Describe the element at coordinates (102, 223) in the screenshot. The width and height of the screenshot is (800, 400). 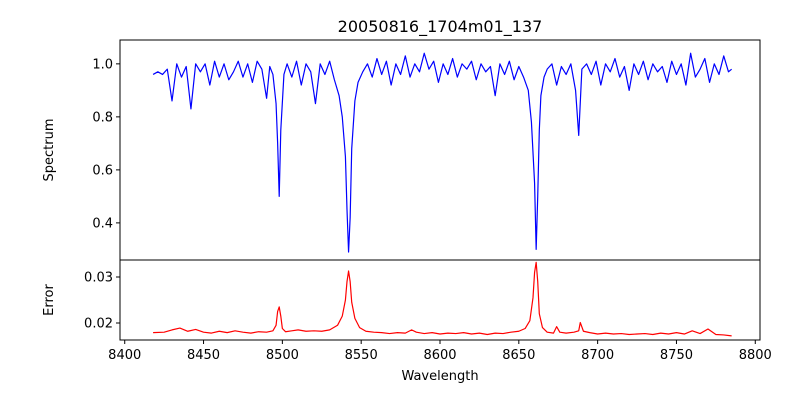
I see `spectrum-ytick-label: 0.4` at that location.